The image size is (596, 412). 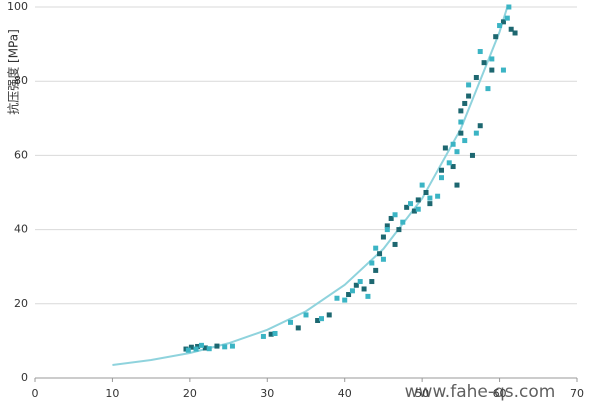 I want to click on y-tick-label: 60, so click(x=21, y=154).